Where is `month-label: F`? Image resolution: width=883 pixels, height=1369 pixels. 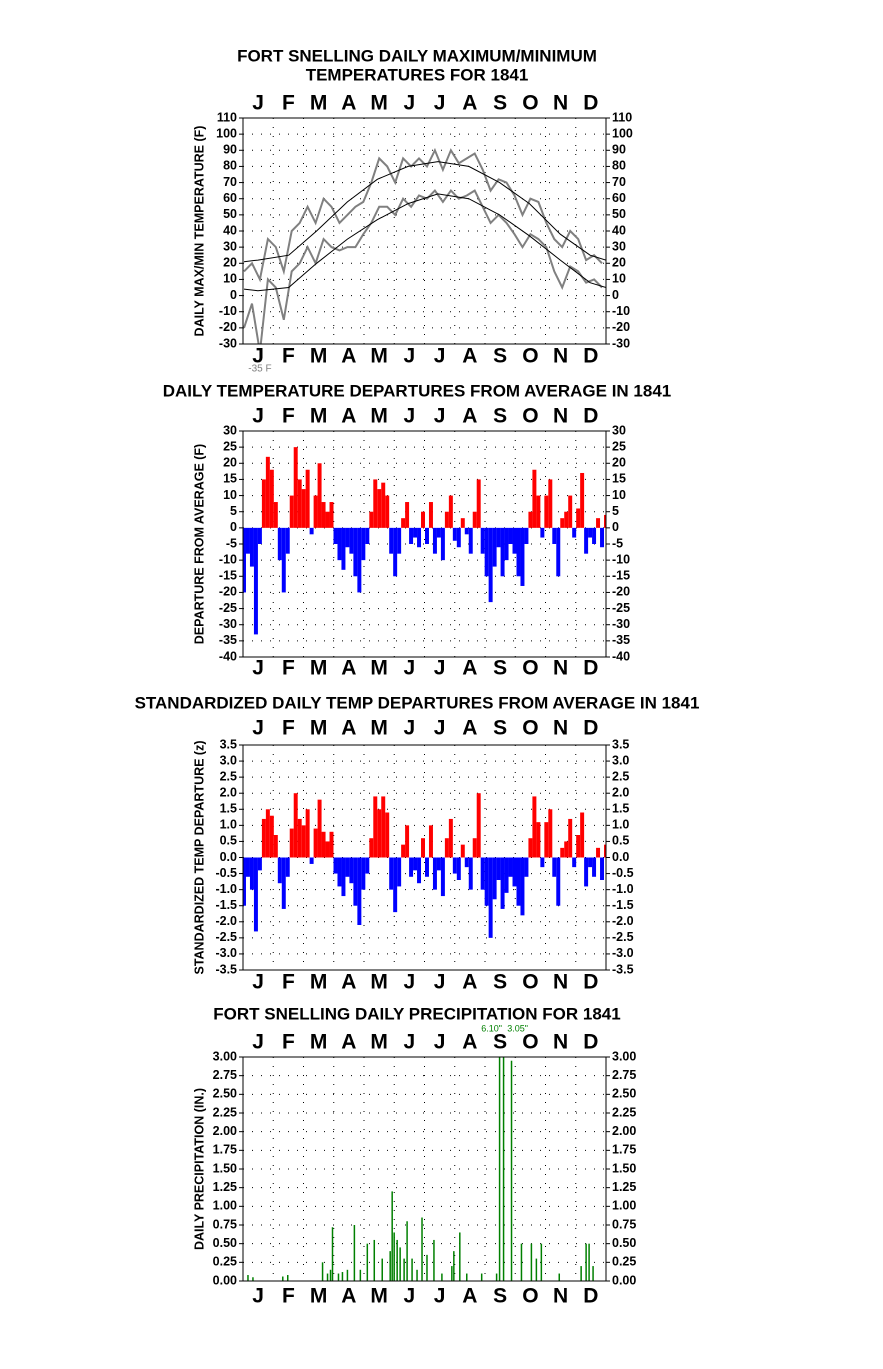 month-label: F is located at coordinates (288, 982).